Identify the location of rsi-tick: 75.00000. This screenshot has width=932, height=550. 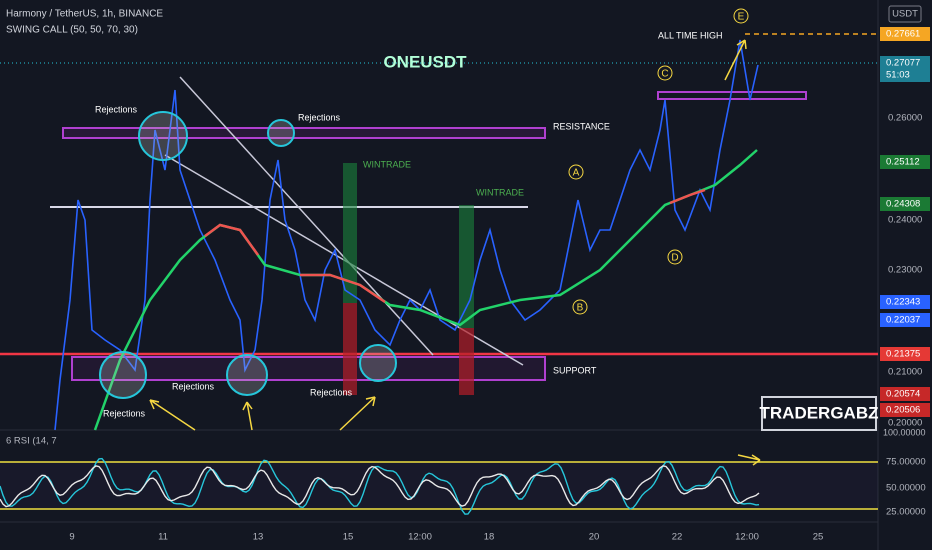
(906, 462).